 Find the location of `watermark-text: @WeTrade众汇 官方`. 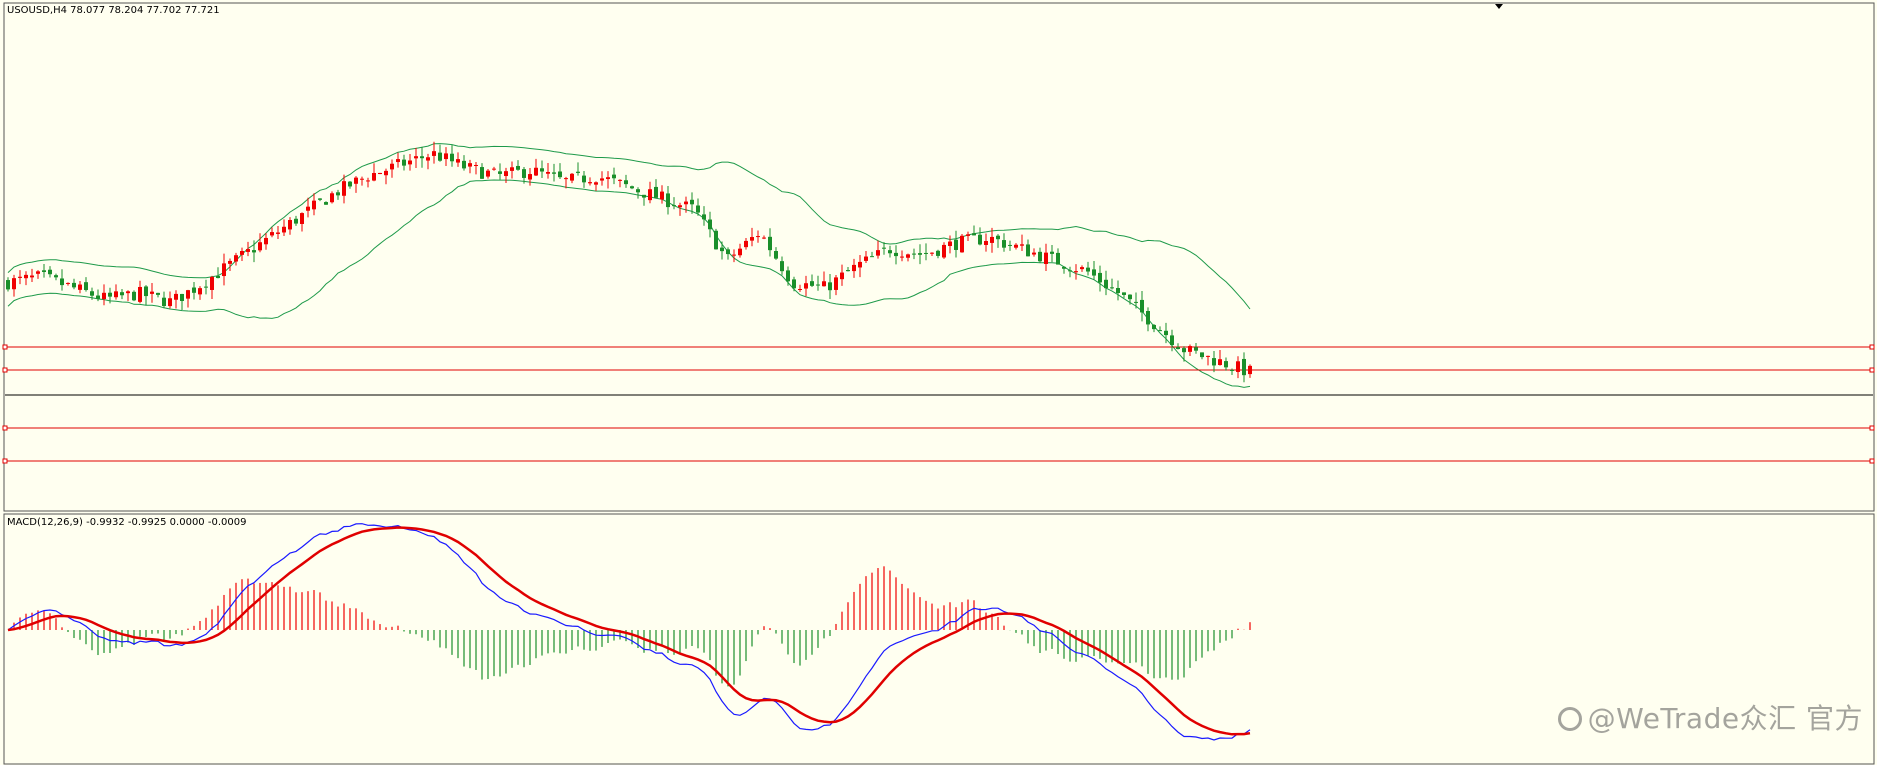

watermark-text: @WeTrade众汇 官方 is located at coordinates (1725, 718).